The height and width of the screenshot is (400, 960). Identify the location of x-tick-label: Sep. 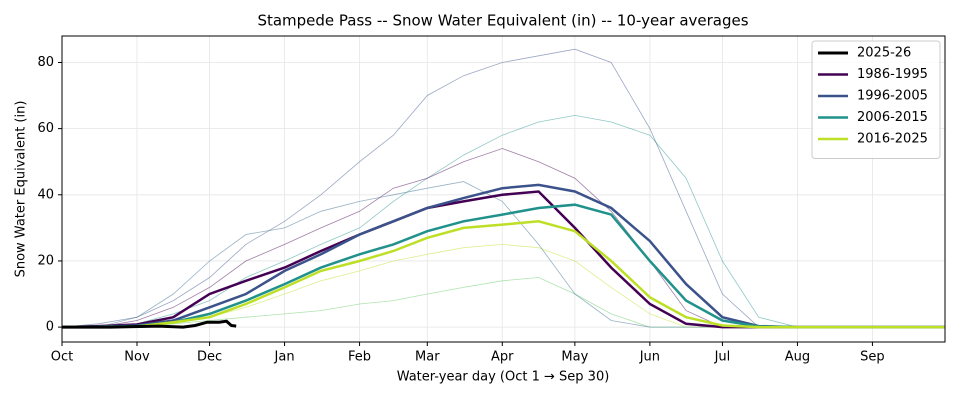
(872, 357).